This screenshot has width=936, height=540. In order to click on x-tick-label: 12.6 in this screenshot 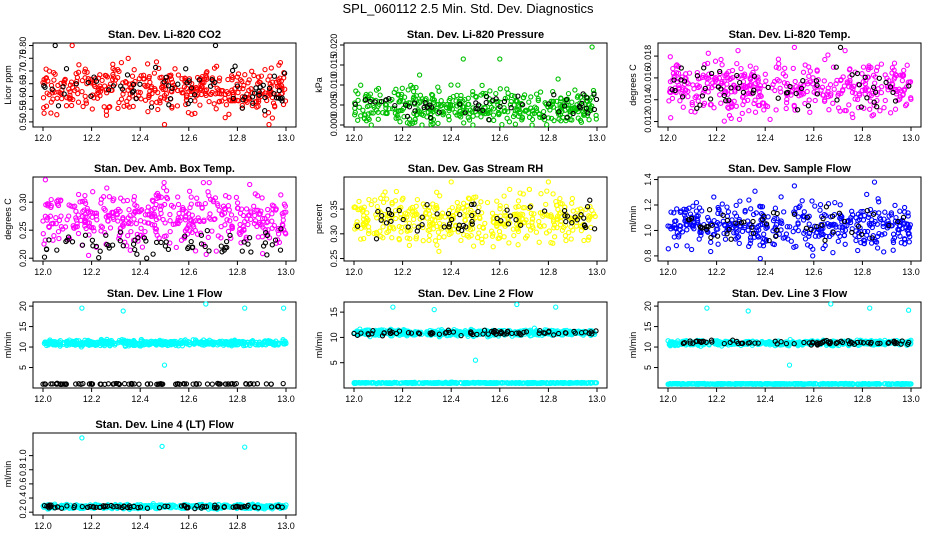, I will do `click(500, 399)`.